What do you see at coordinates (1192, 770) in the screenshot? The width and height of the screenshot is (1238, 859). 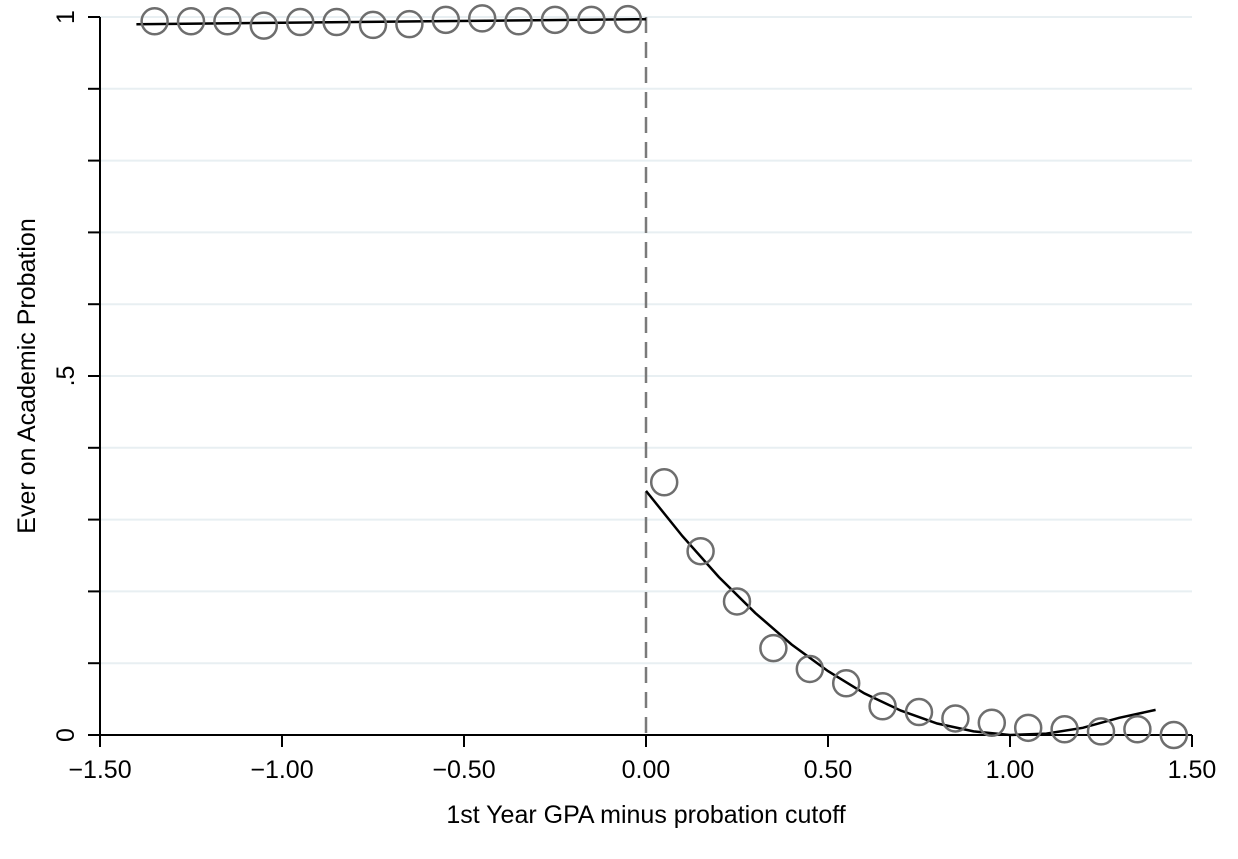 I see `x-tick-label: 1.50` at bounding box center [1192, 770].